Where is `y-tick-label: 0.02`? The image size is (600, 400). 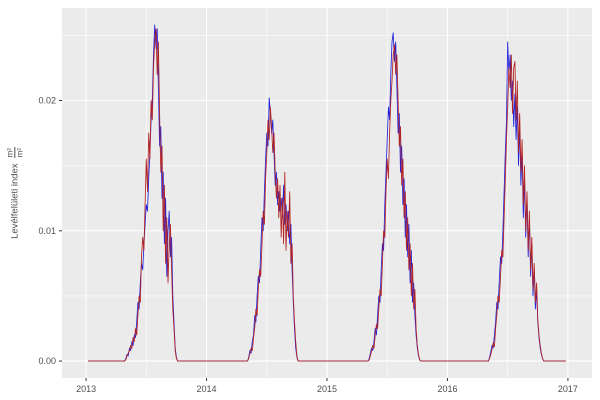
y-tick-label: 0.02 is located at coordinates (47, 101).